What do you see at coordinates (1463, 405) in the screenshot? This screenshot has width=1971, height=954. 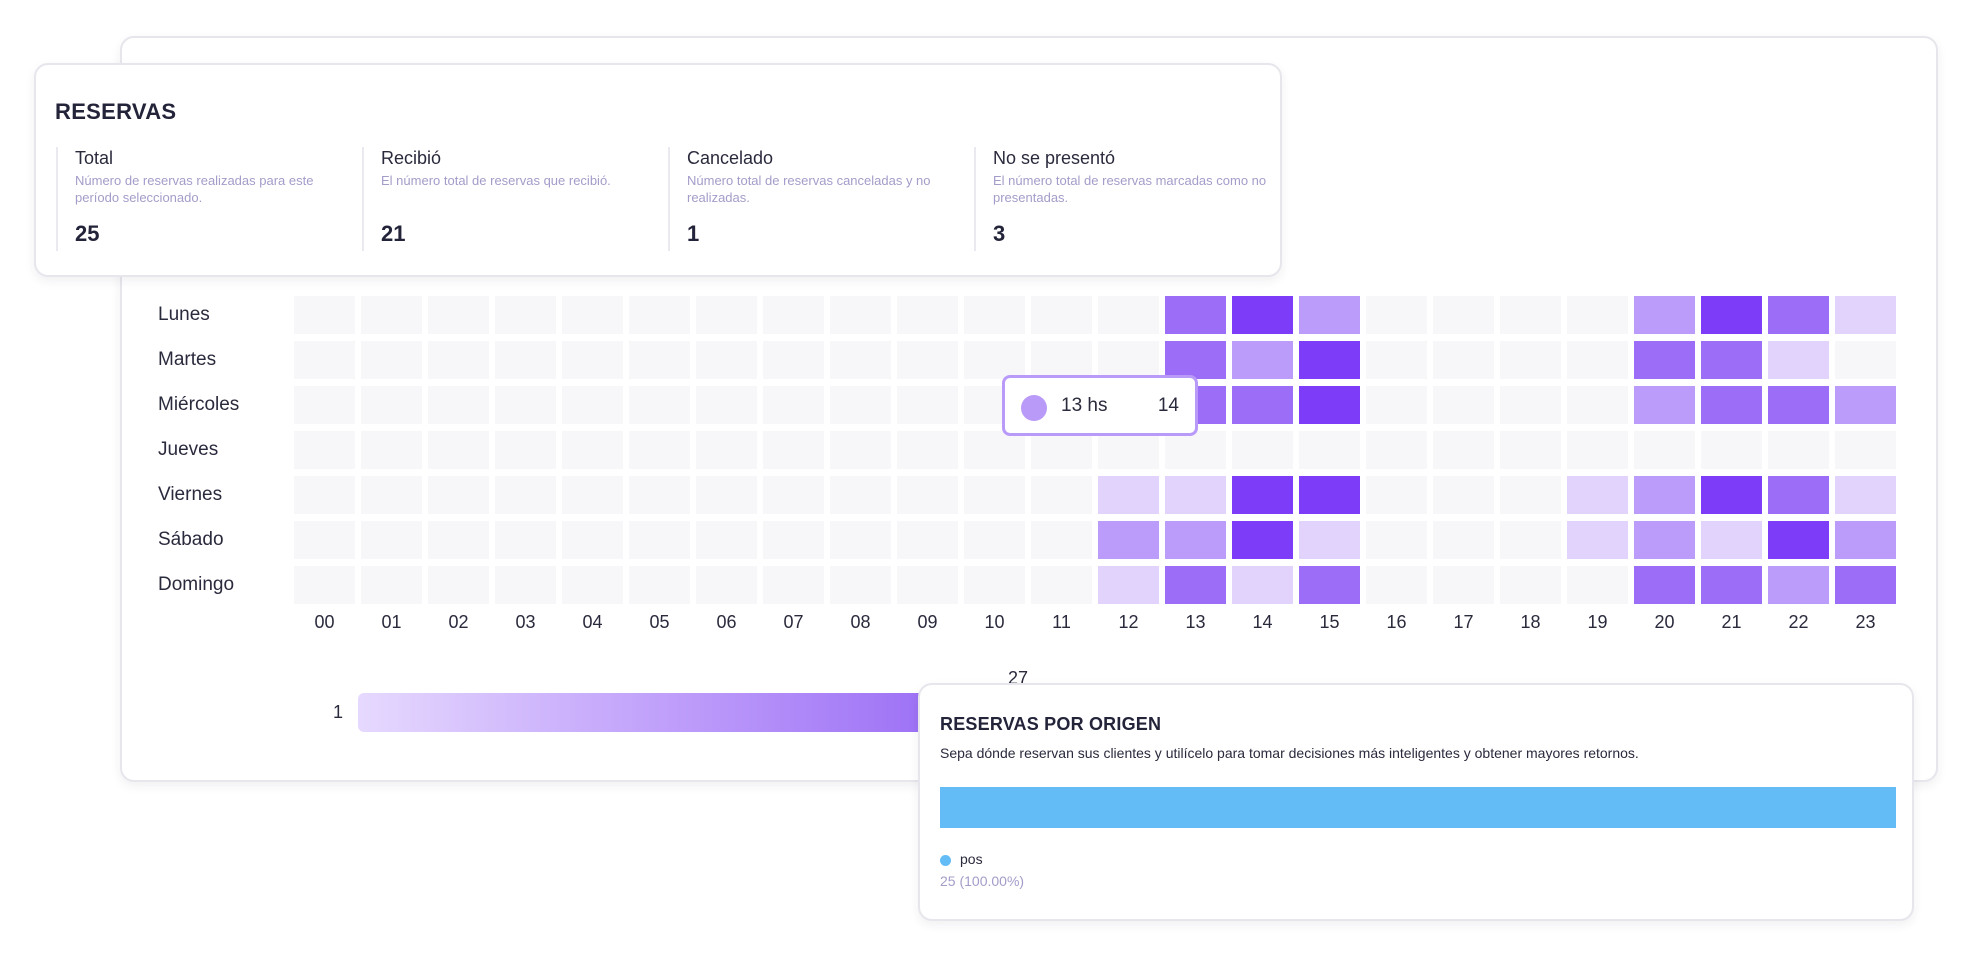 I see `heatmap-cell-miércoles-17` at bounding box center [1463, 405].